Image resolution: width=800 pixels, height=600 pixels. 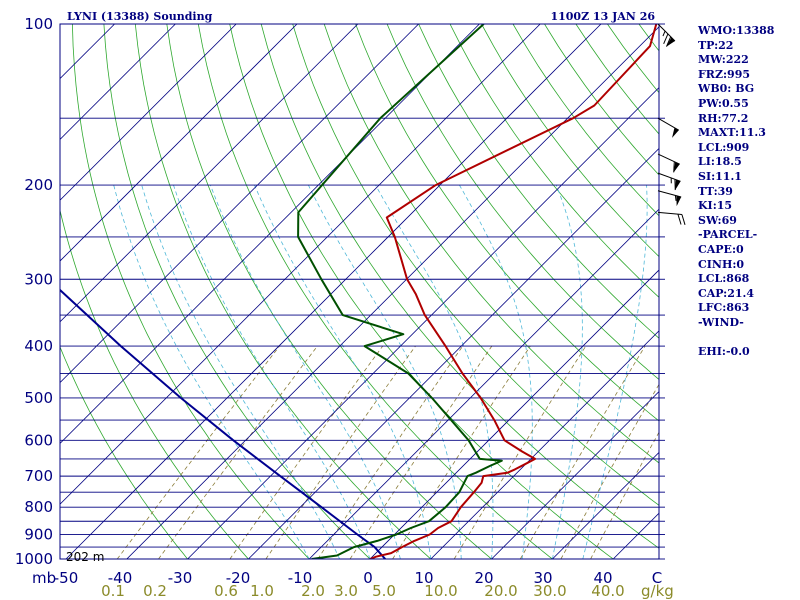 I want to click on index-line: TP:22, so click(x=716, y=45).